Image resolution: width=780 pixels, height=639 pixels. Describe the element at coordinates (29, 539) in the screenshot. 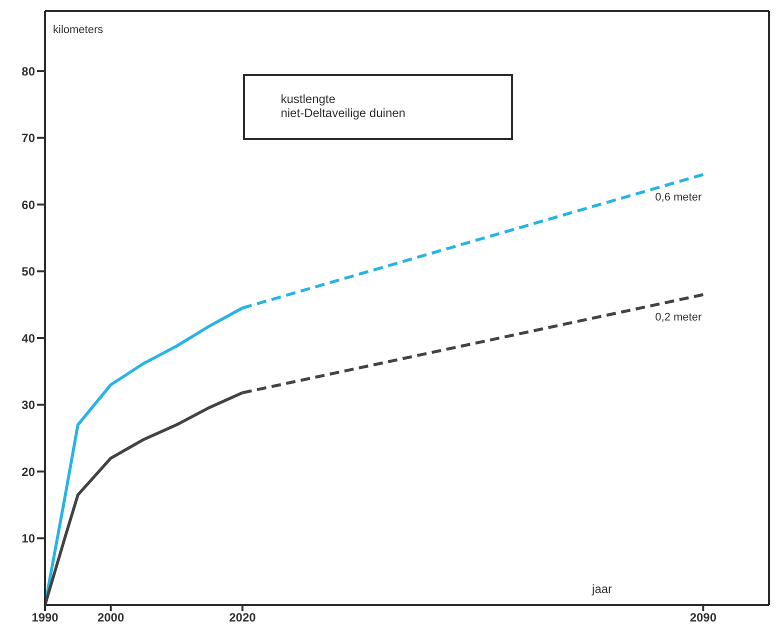

I see `y-tick-label: 10` at that location.